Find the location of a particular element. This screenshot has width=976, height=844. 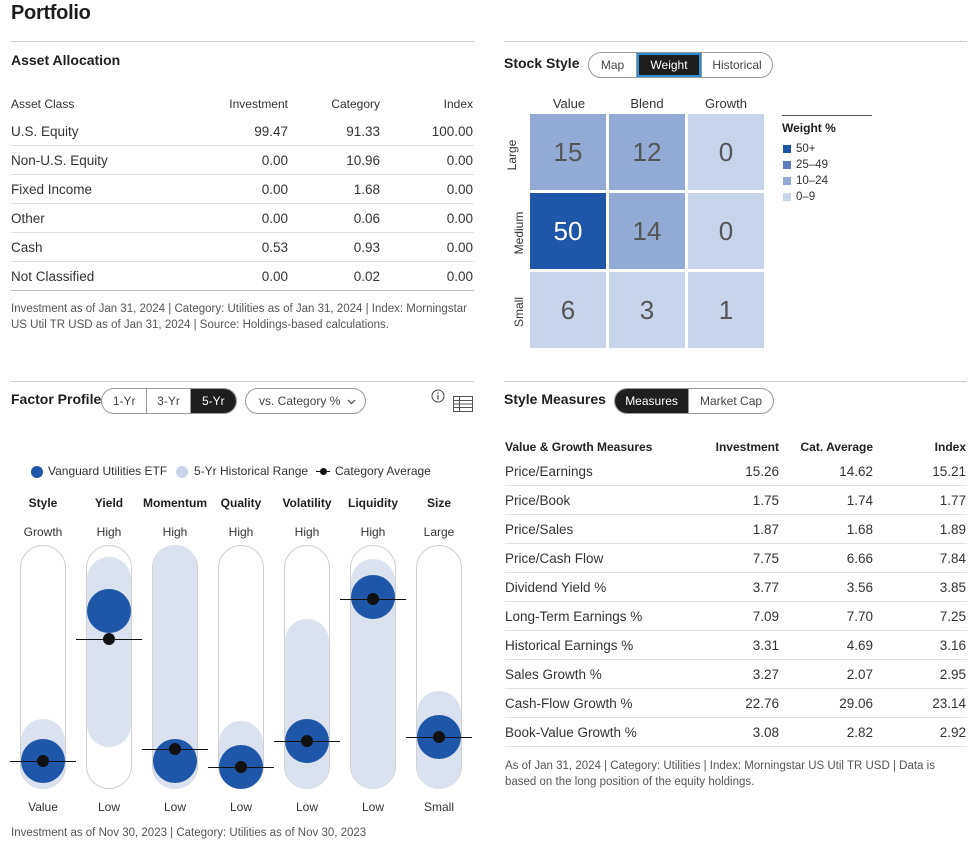

fund-legend-marker is located at coordinates (37, 472).